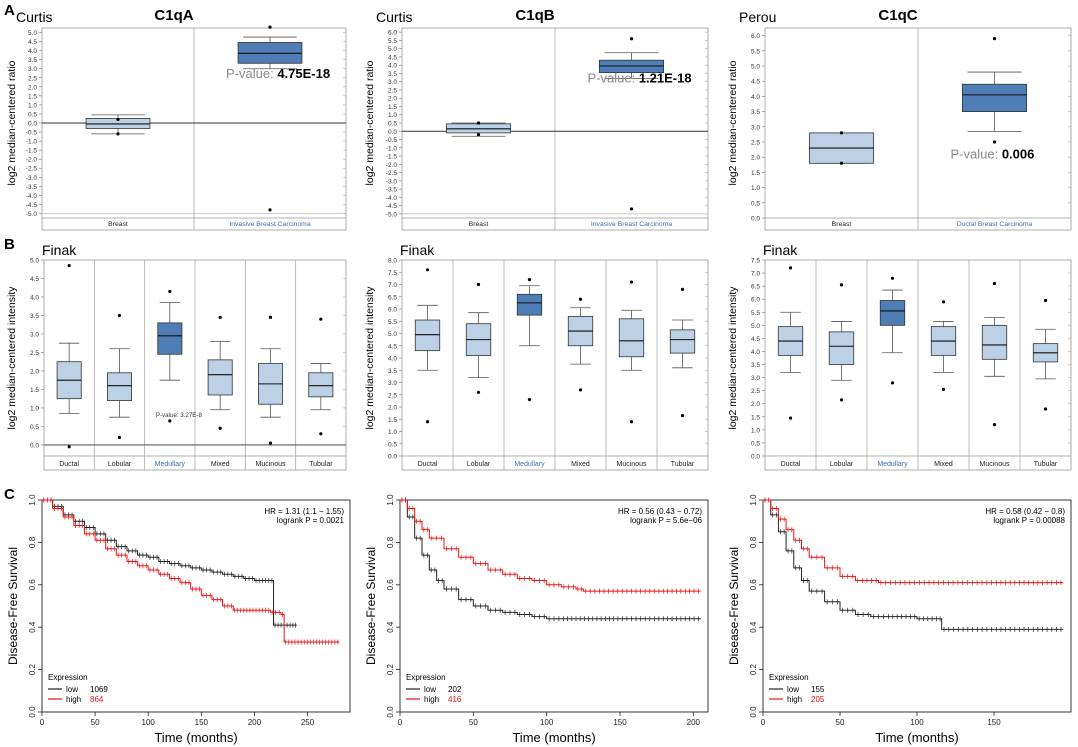 Image resolution: width=1078 pixels, height=747 pixels. I want to click on legend-count-high: 205, so click(818, 699).